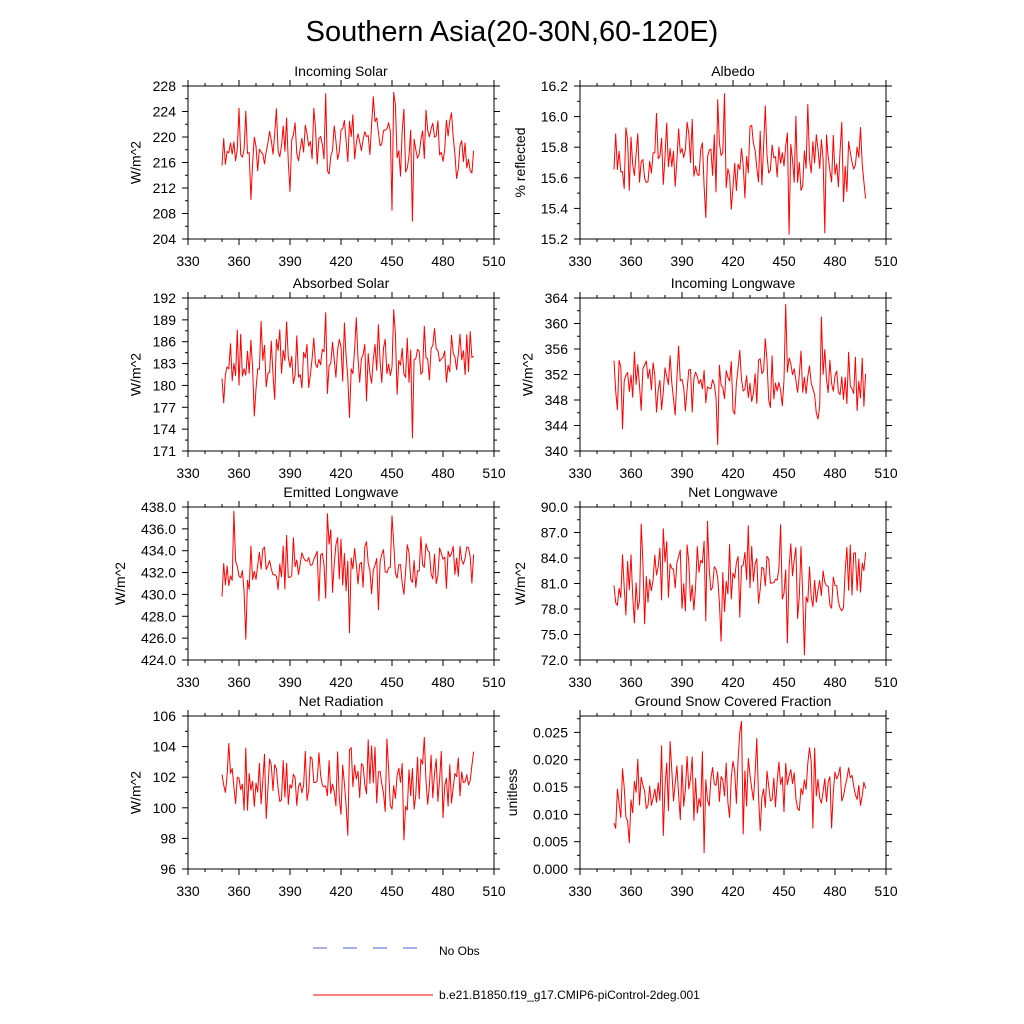 The width and height of the screenshot is (1024, 1024). I want to click on y-tick-label: 0.000, so click(550, 869).